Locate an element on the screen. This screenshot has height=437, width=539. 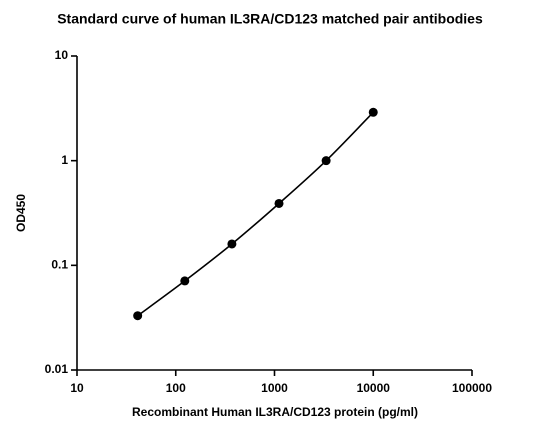
x-tick-label: 10 is located at coordinates (77, 388).